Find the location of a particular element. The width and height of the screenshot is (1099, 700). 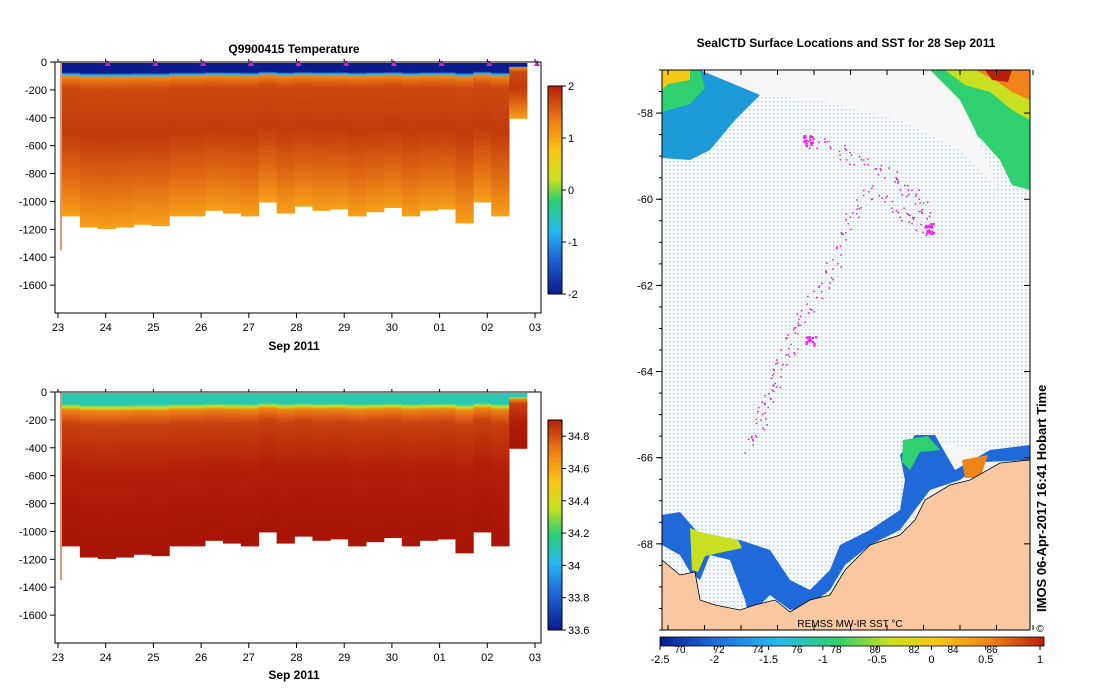

y-tick-label: -1200 is located at coordinates (33, 560).